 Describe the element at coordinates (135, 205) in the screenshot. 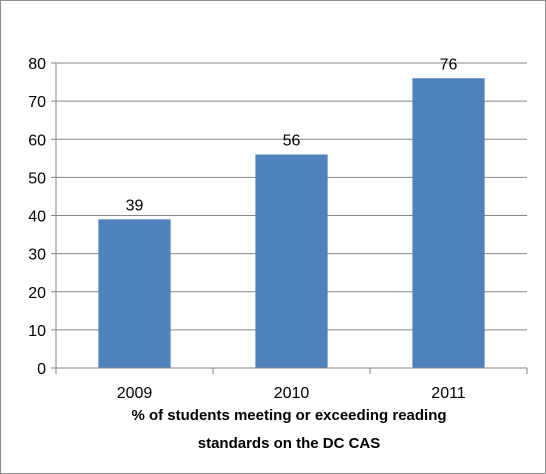

I see `data-label-2009: 39` at that location.